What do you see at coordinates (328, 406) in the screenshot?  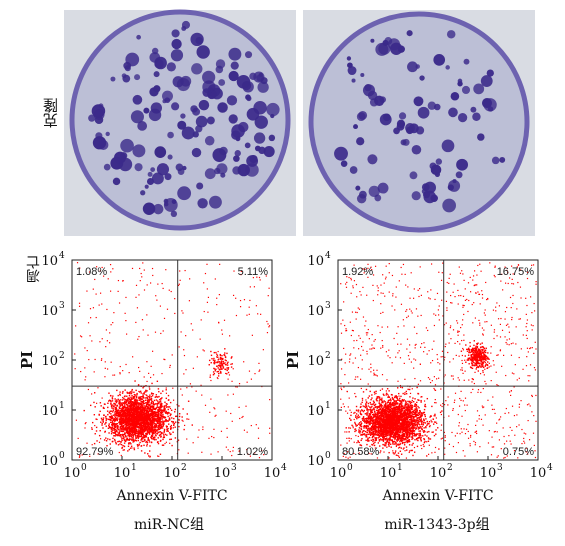 I see `y-tick-exponent: 1` at bounding box center [328, 406].